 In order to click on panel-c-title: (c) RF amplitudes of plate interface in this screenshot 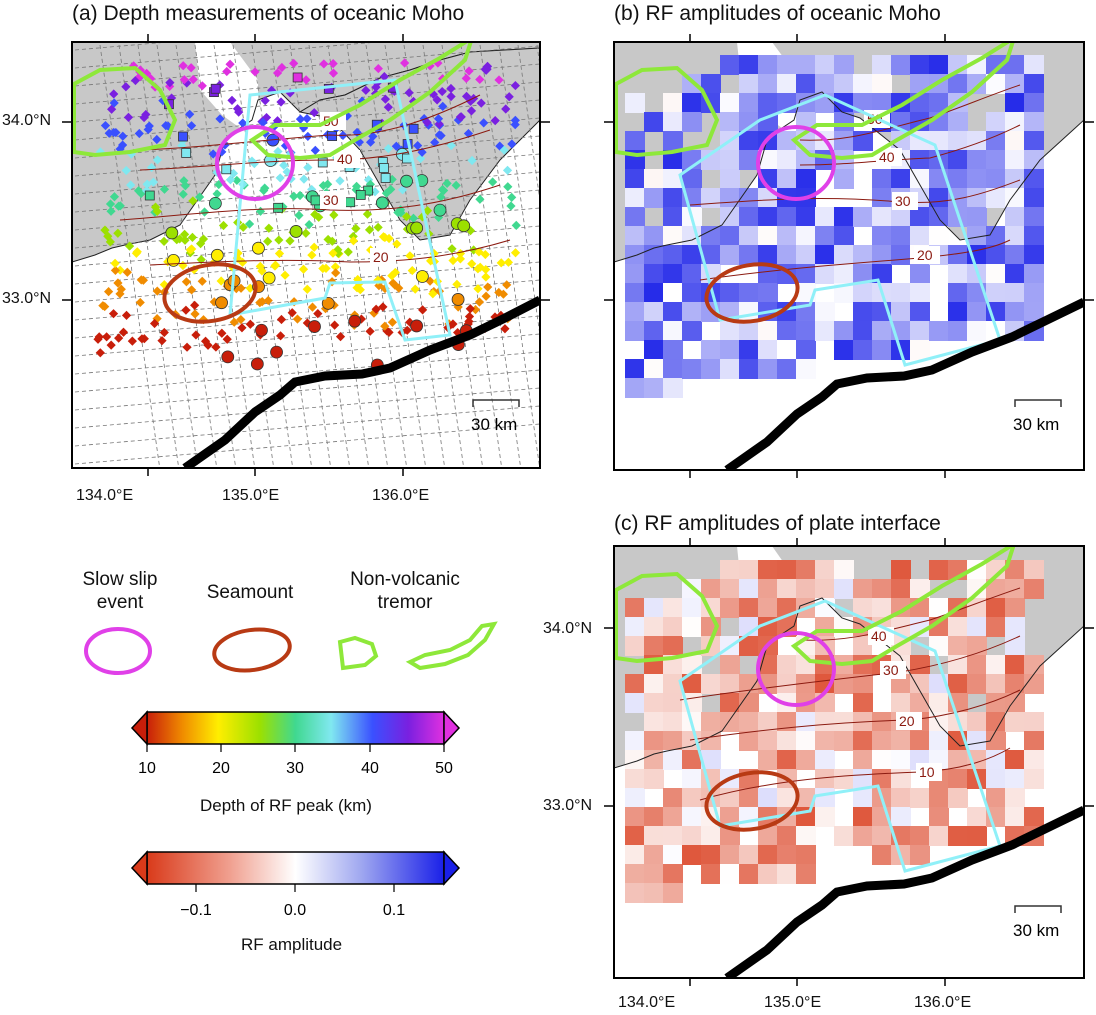, I will do `click(777, 523)`.